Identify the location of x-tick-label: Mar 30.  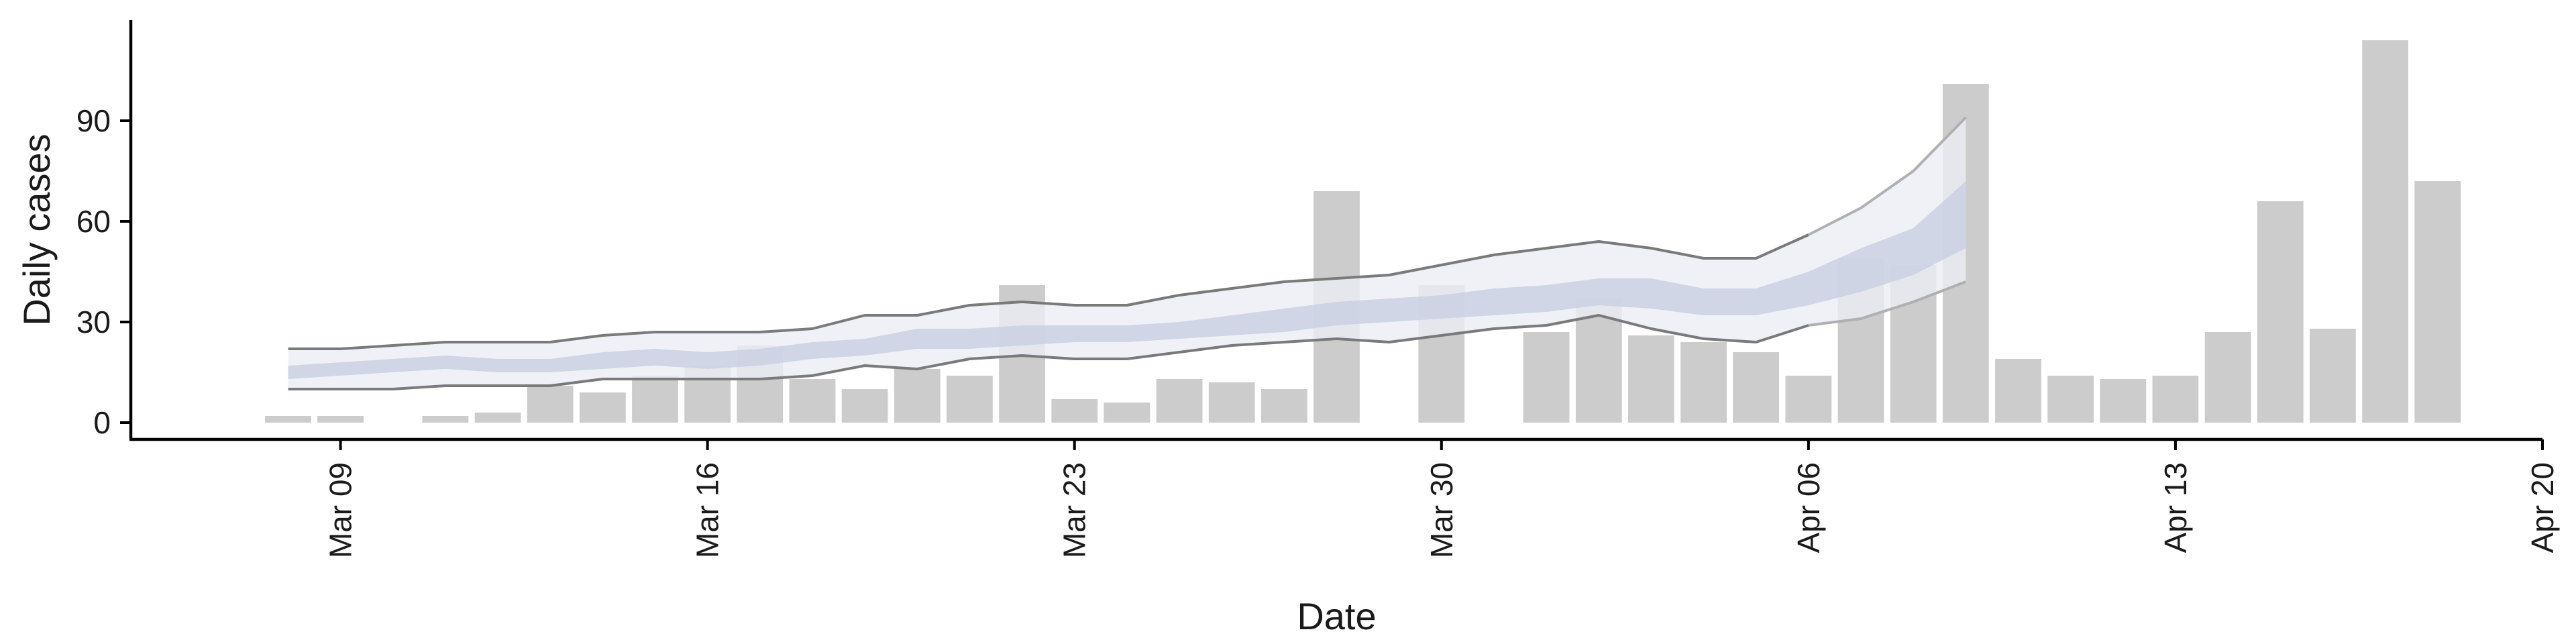
(1441, 510).